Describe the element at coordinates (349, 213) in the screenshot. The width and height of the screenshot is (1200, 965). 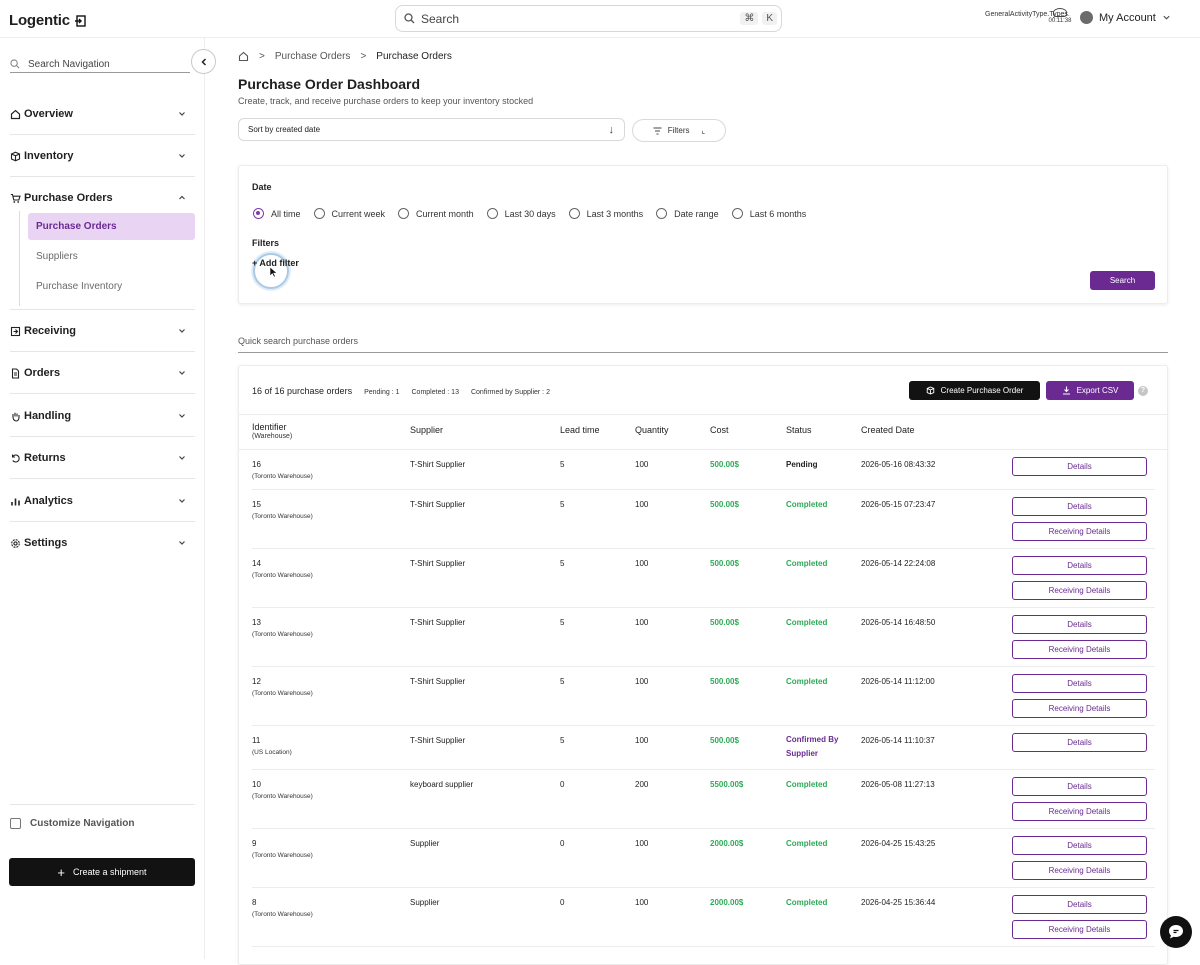
I see `date-option-radio: Current week` at that location.